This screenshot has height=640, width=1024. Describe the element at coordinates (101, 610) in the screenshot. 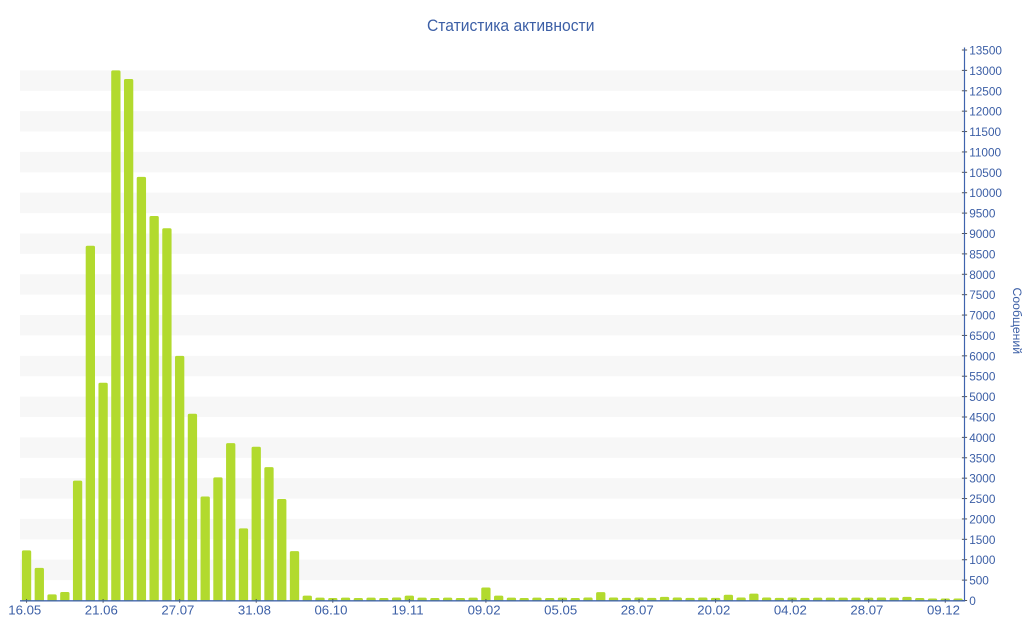

I see `svg-text: 21.06` at that location.